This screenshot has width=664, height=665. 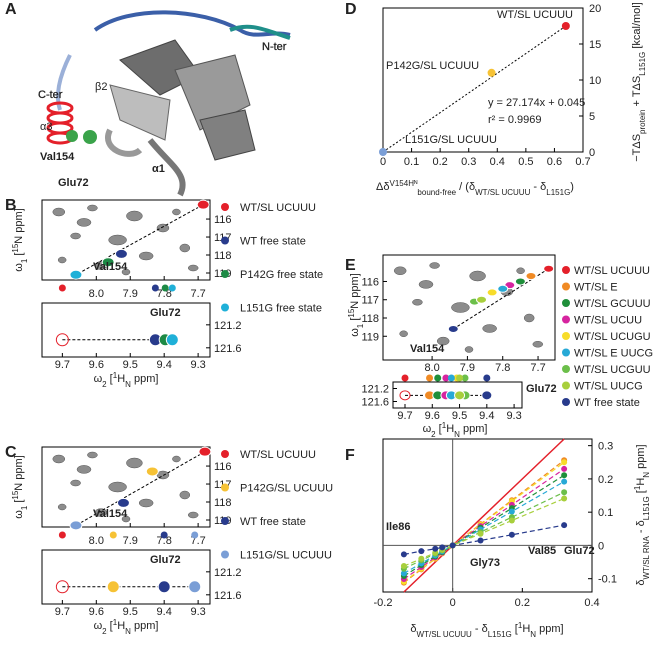 I want to click on y-axis-label-part: ppm], so click(x=641, y=458).